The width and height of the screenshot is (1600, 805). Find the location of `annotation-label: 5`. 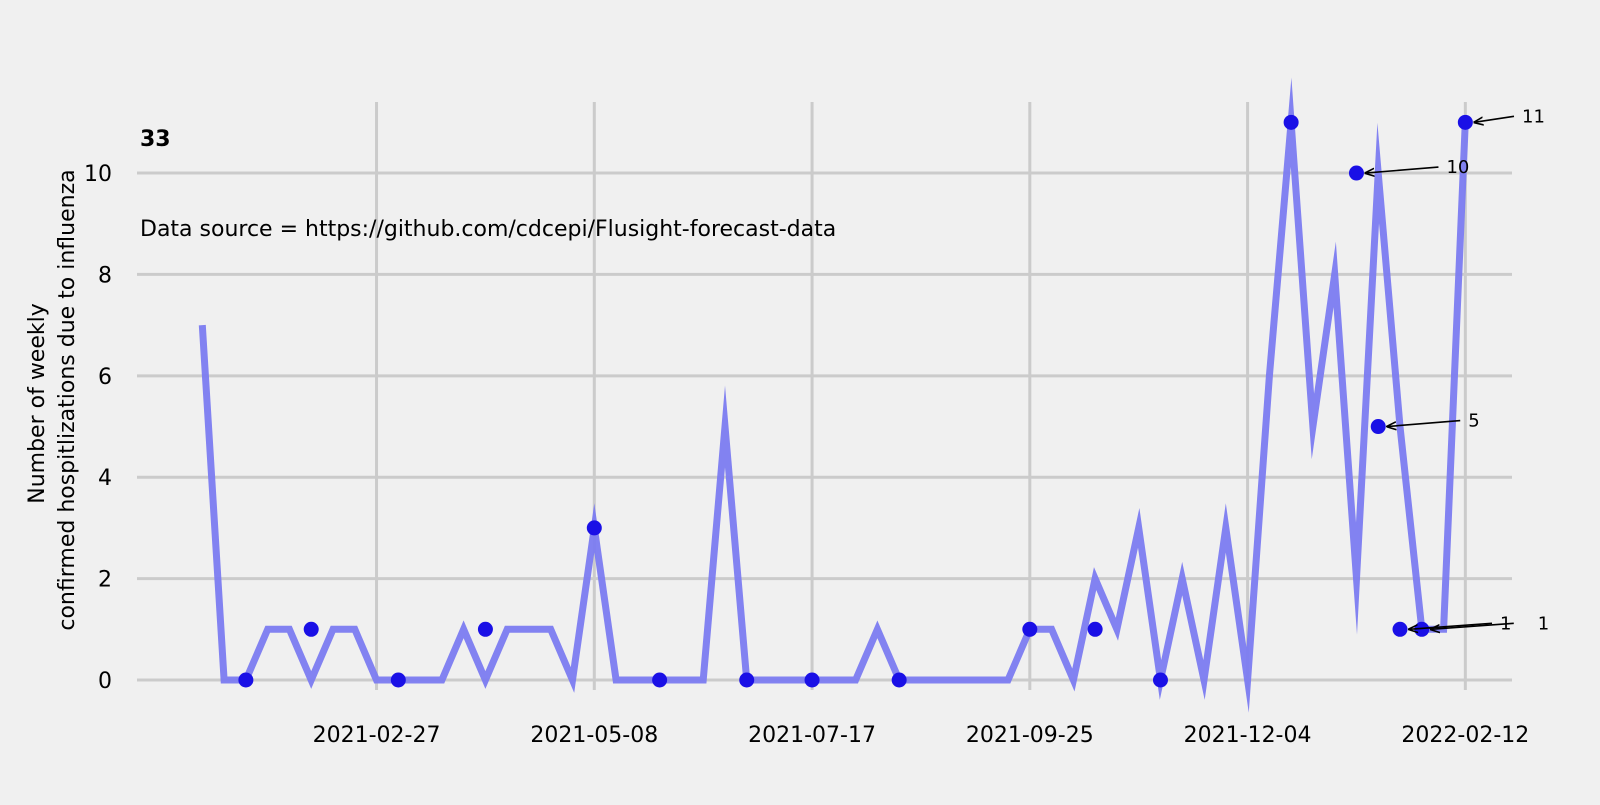

annotation-label: 5 is located at coordinates (1473, 421).